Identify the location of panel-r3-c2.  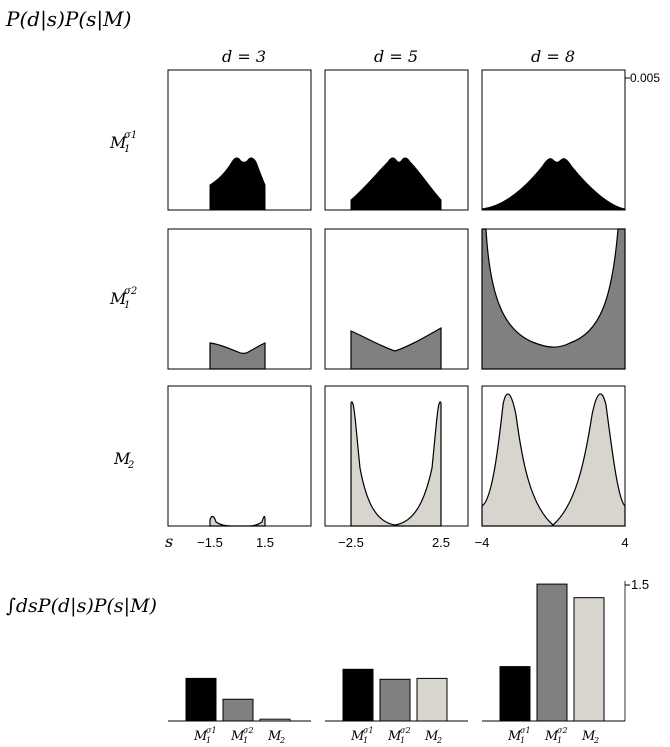
(396, 456).